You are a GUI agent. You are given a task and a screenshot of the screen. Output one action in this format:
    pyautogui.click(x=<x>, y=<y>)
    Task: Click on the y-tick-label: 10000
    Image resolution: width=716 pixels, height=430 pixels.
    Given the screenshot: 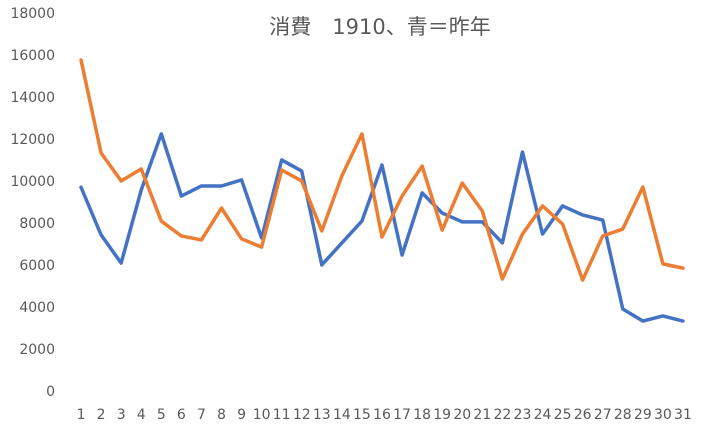 What is the action you would take?
    pyautogui.click(x=32, y=182)
    